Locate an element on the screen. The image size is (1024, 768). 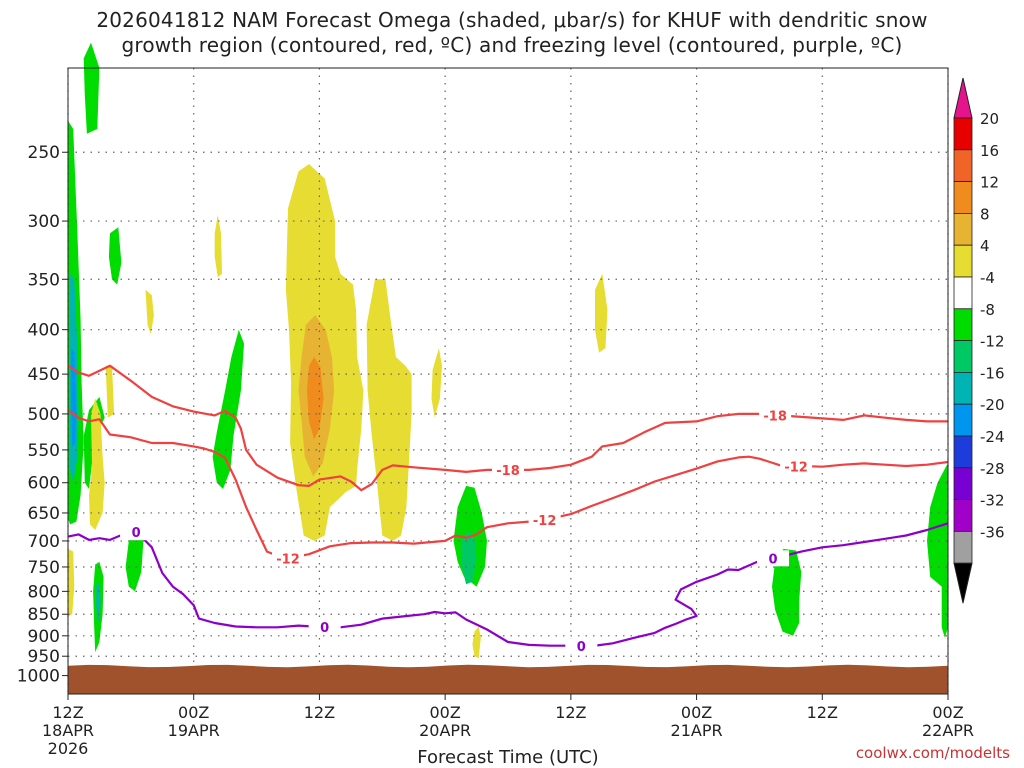
y-tick-label: 350 is located at coordinates (44, 280).